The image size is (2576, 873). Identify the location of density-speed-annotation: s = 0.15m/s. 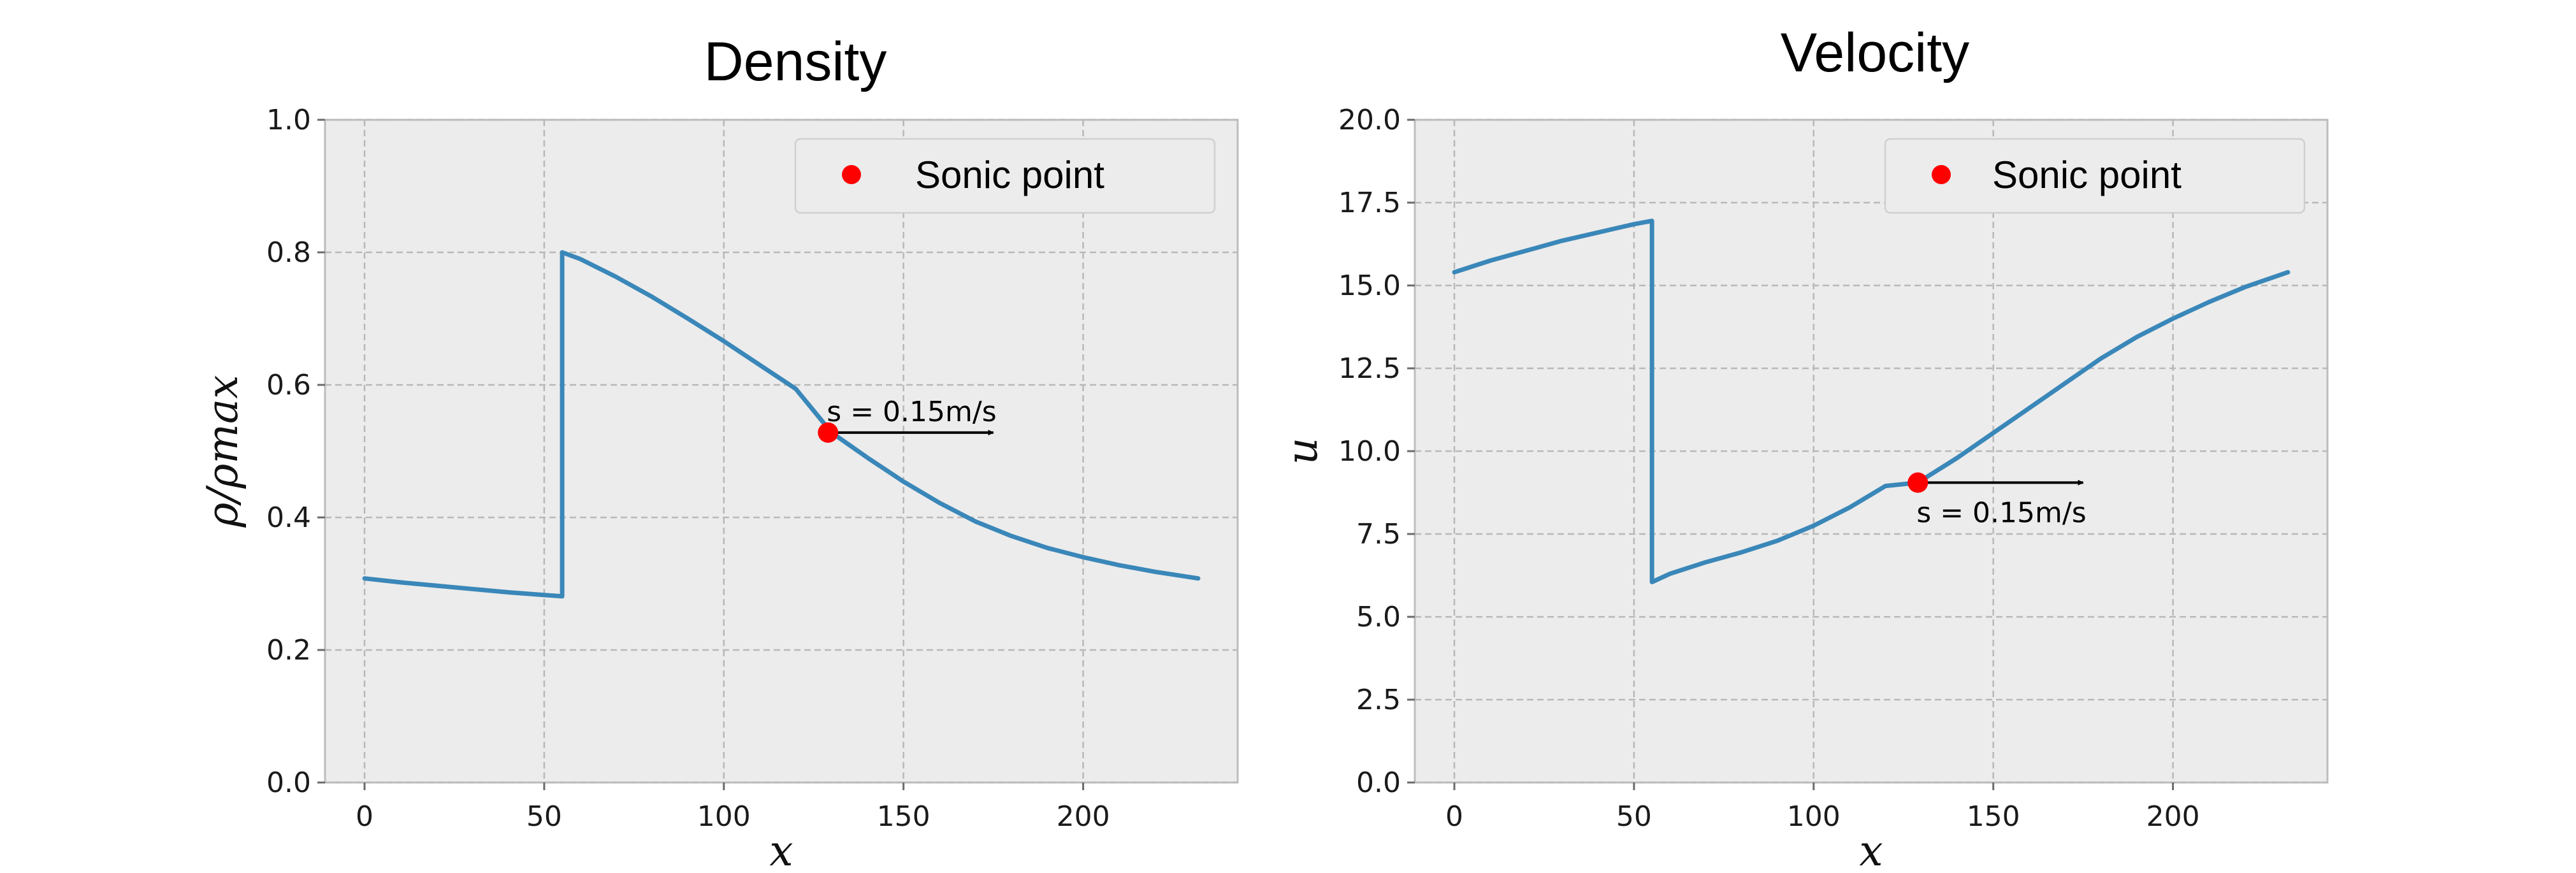
(911, 412).